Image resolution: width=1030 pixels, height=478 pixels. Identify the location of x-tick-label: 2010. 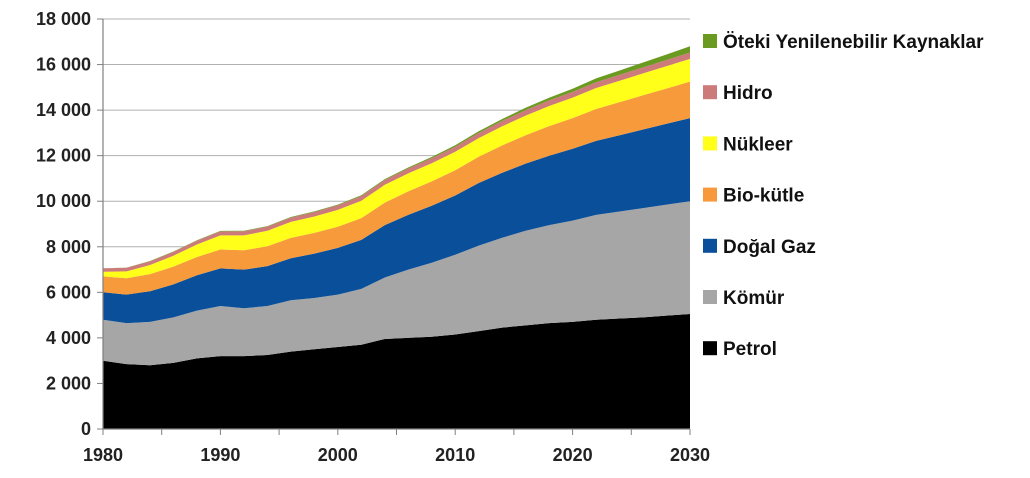
(455, 455).